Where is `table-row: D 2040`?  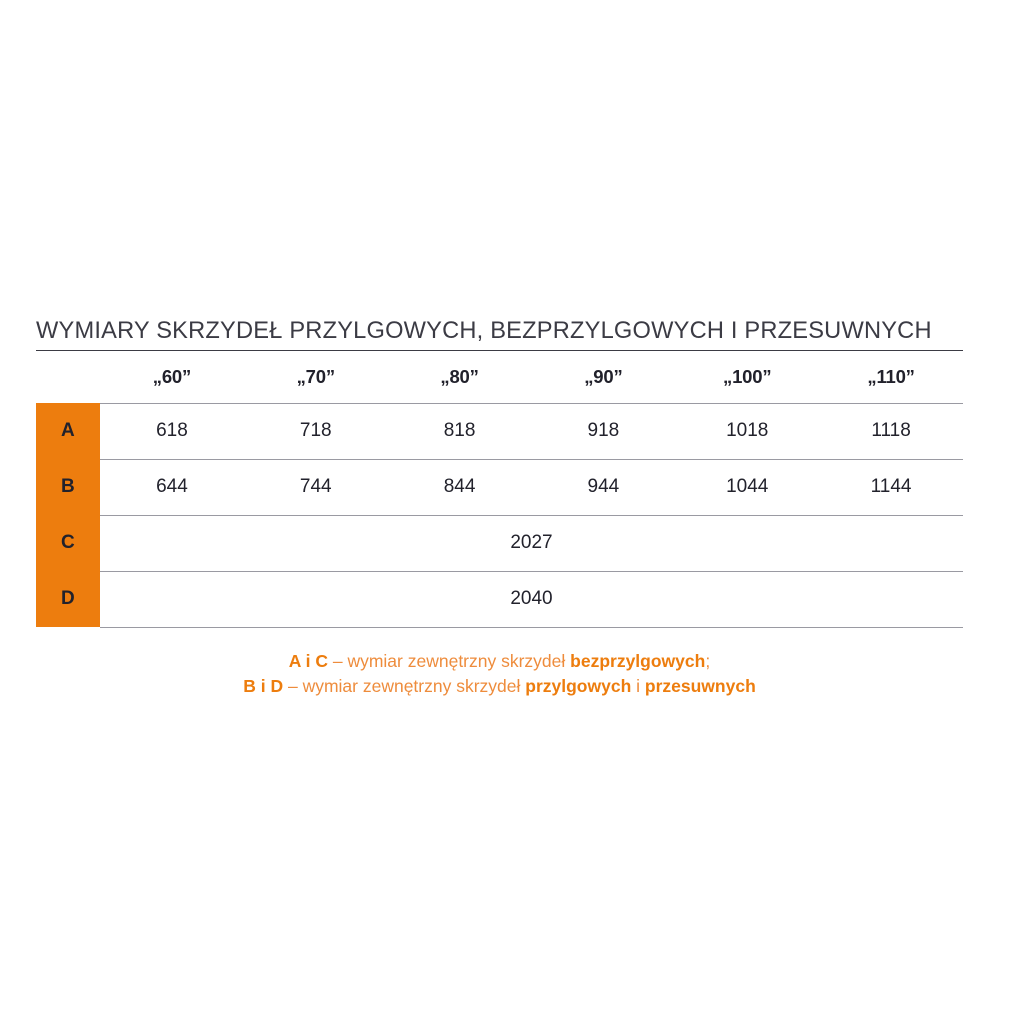 table-row: D 2040 is located at coordinates (499, 599).